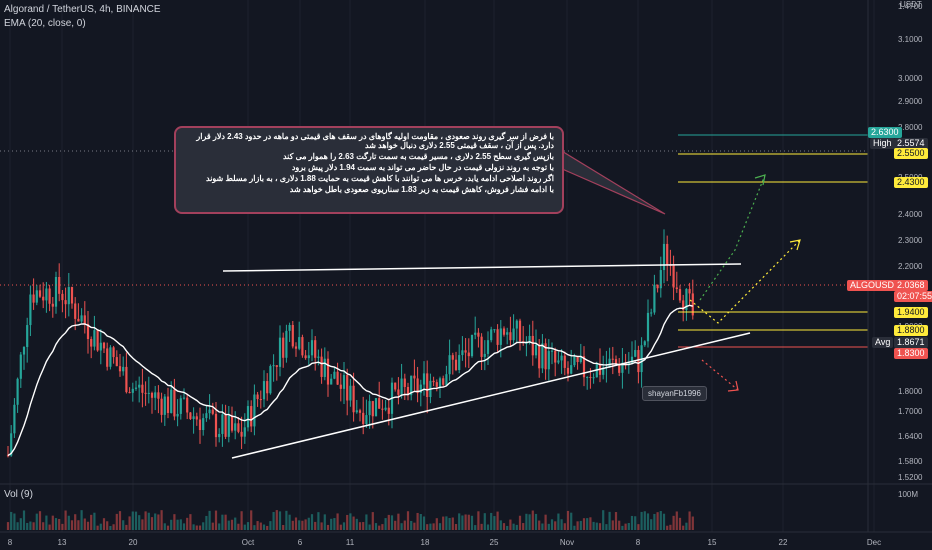 Image resolution: width=932 pixels, height=550 pixels. I want to click on level-badge-1940: 1.9400, so click(911, 312).